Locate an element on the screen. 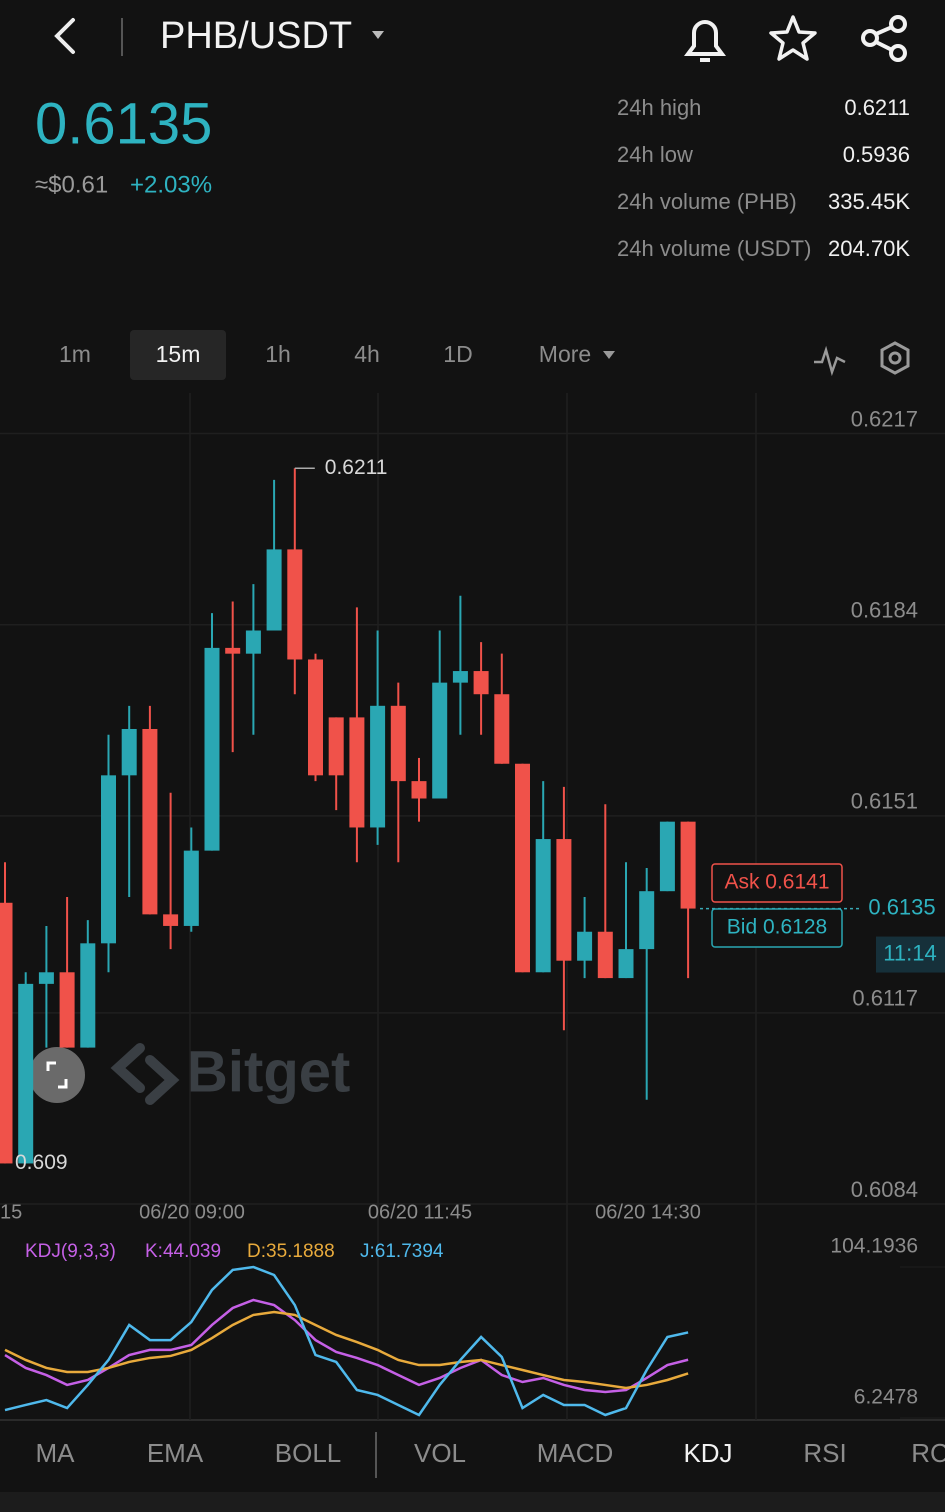 The image size is (945, 1512). settings-button is located at coordinates (895, 358).